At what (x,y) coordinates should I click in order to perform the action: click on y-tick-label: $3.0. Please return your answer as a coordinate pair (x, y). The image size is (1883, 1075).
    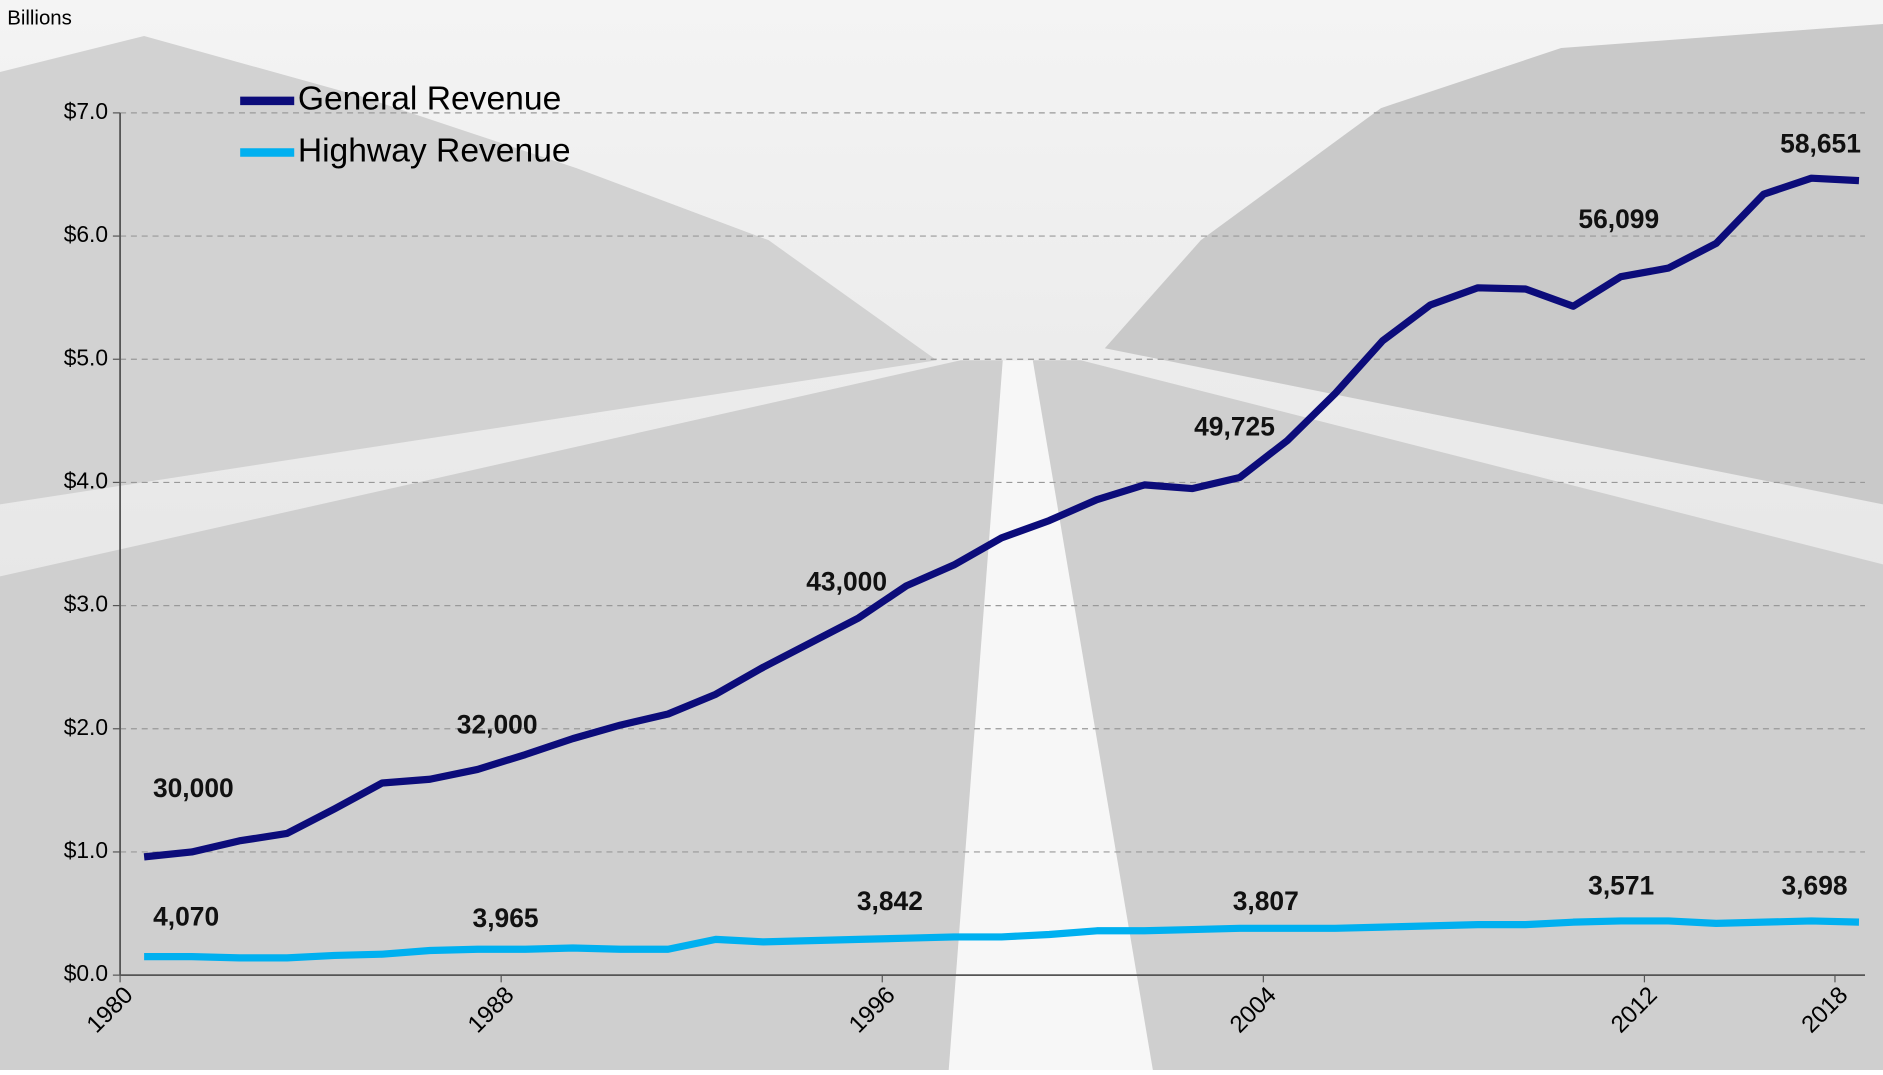
    Looking at the image, I should click on (86, 604).